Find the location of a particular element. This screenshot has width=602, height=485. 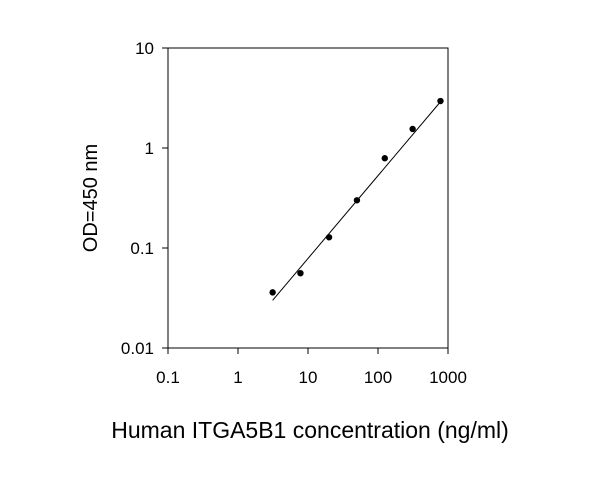

x-axis-title: Human ITGA5B1 concentration (ng/ml) is located at coordinates (310, 430).